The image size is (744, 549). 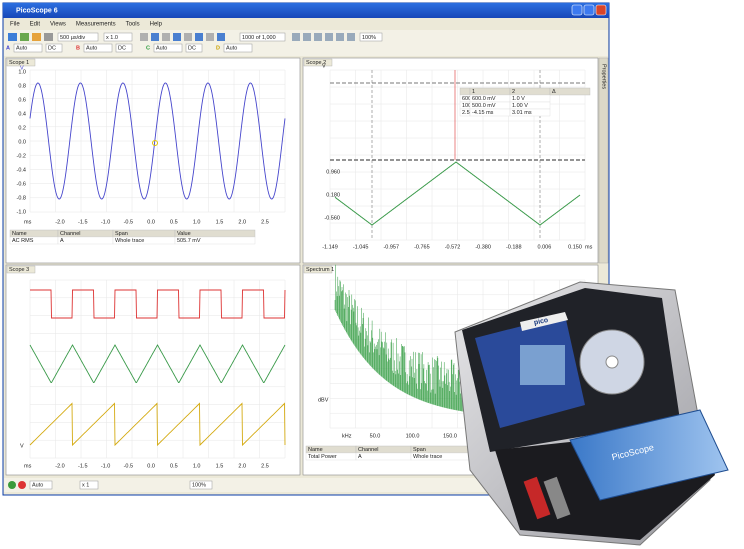 What do you see at coordinates (78, 37) in the screenshot?
I see `timebase-box` at bounding box center [78, 37].